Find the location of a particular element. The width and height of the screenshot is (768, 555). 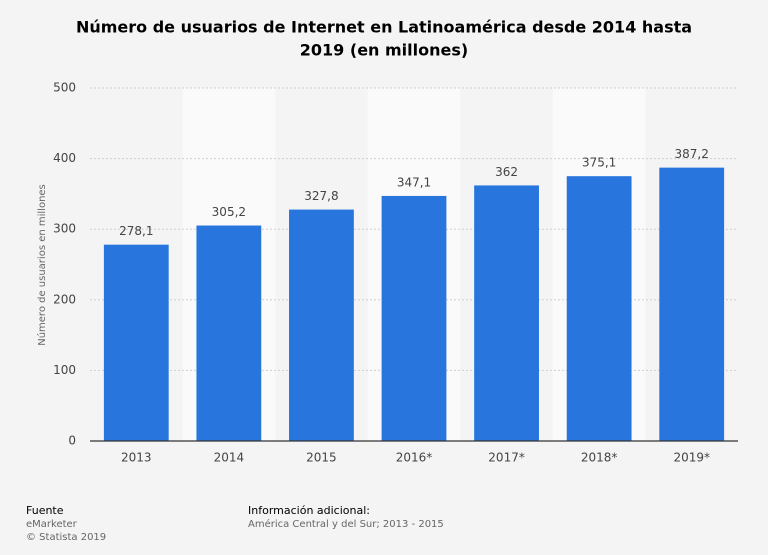

y-tick-label: 100 is located at coordinates (64, 370).